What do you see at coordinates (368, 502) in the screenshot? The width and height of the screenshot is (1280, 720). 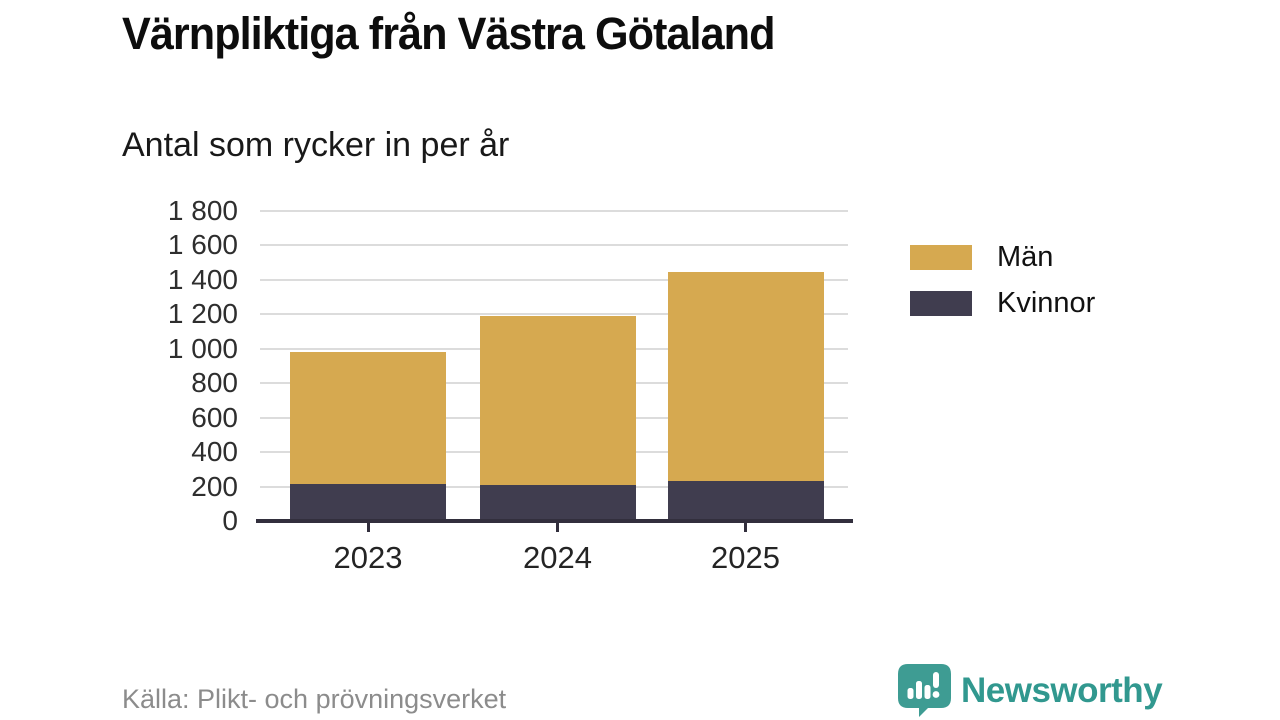 I see `bar-2023-kvinnor` at bounding box center [368, 502].